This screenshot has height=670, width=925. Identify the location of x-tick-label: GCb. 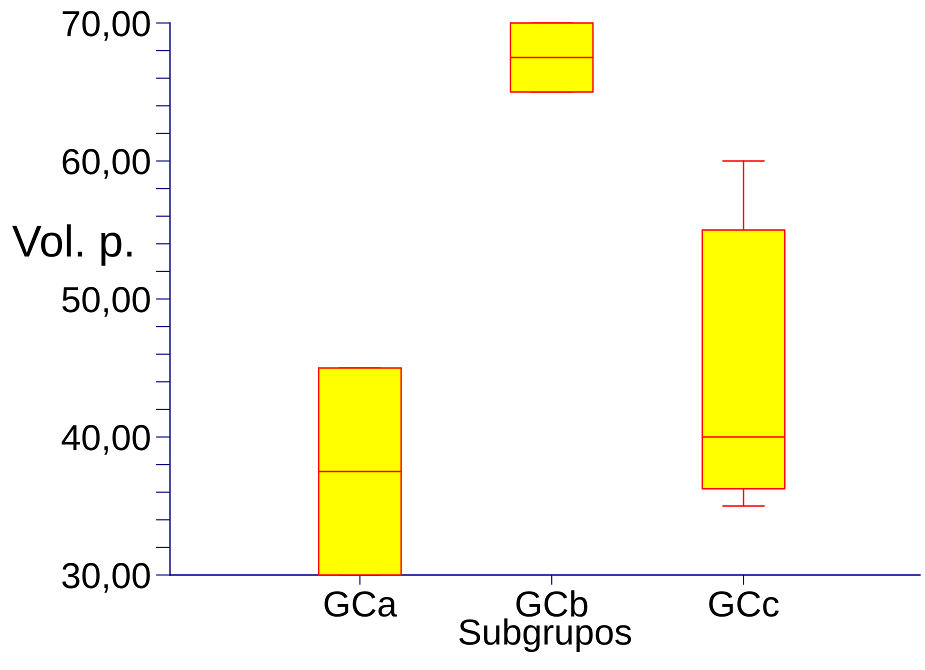
(552, 603).